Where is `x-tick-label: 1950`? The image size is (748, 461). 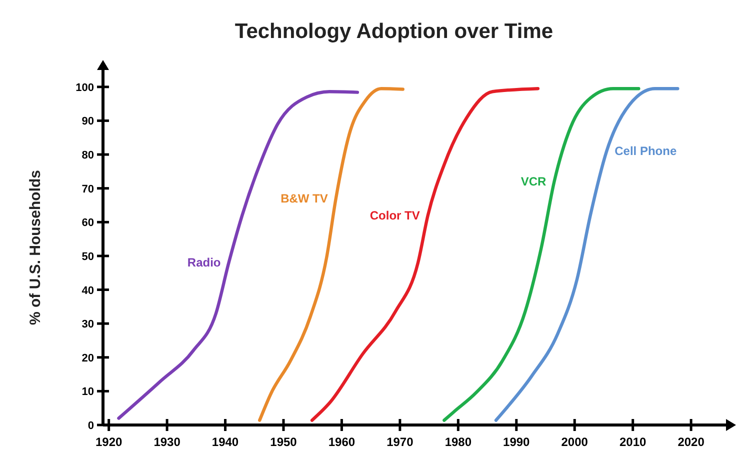
x-tick-label: 1950 is located at coordinates (284, 442).